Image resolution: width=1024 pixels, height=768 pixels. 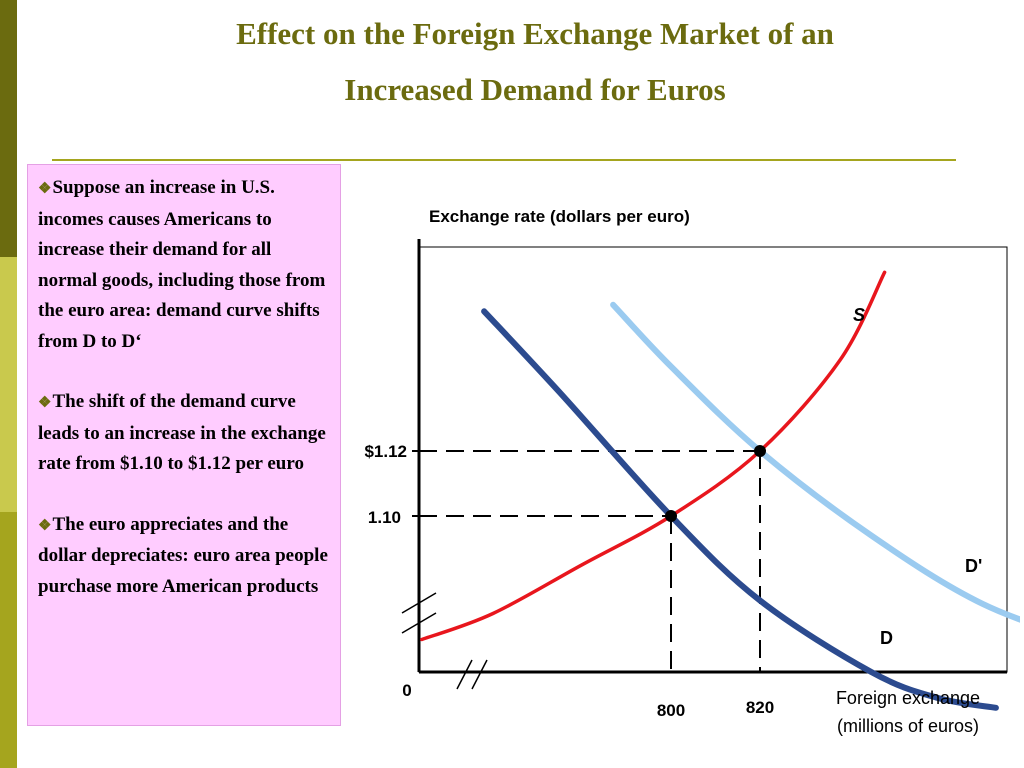 What do you see at coordinates (504, 160) in the screenshot?
I see `title-underline` at bounding box center [504, 160].